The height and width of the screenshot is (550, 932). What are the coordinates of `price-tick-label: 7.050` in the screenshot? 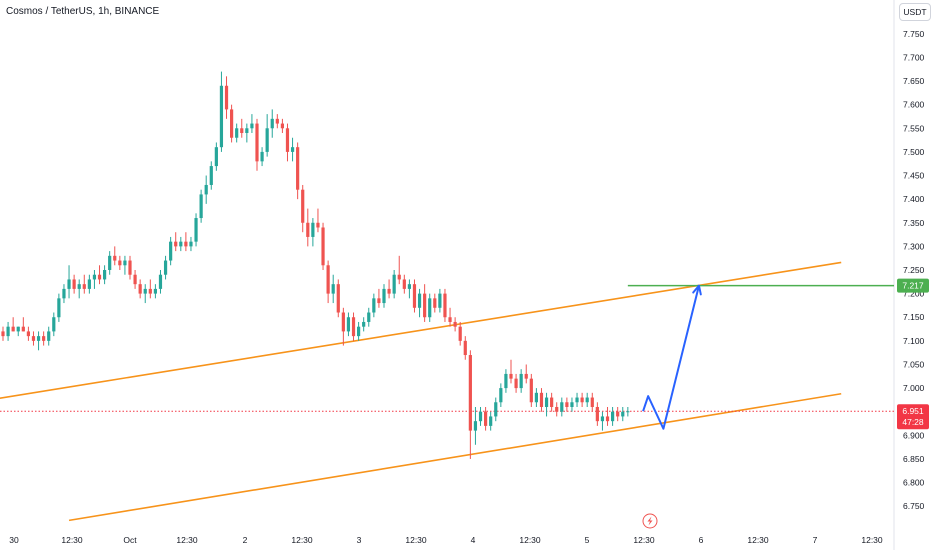 It's located at (914, 364).